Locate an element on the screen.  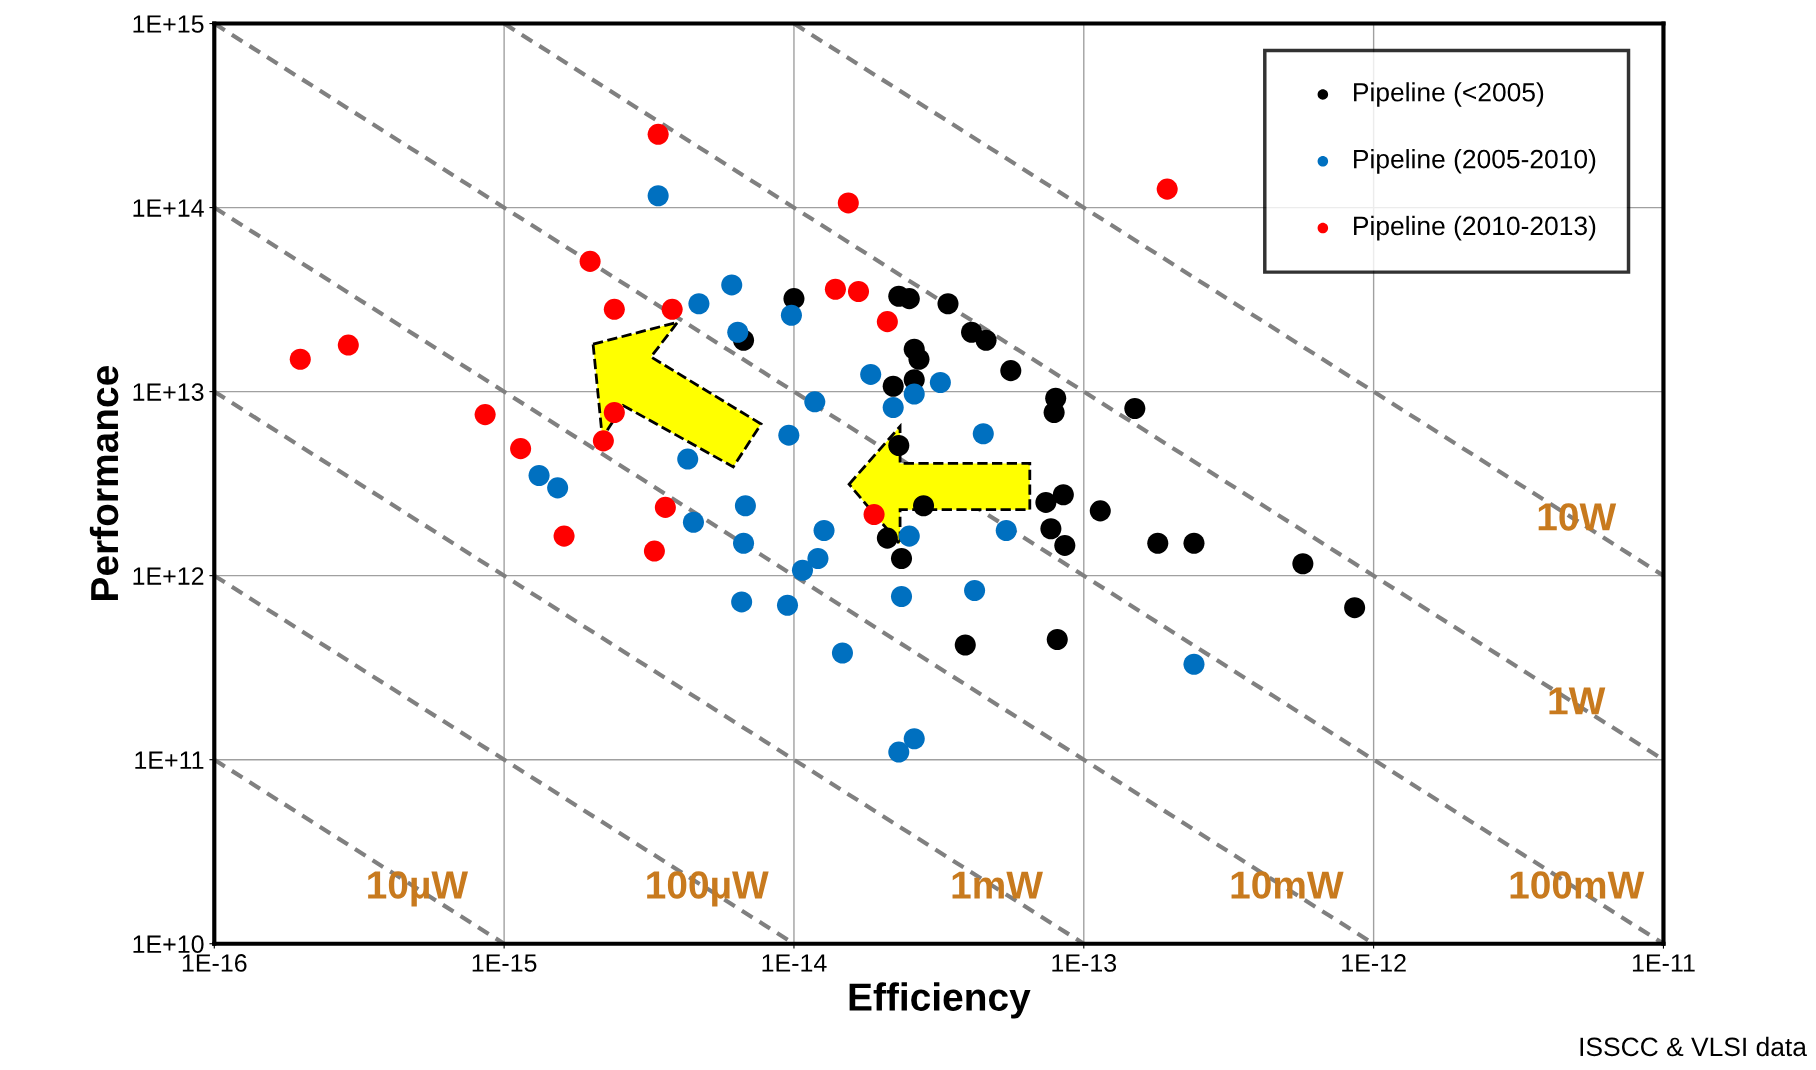
x-tick-label: 1E-15 is located at coordinates (504, 963).